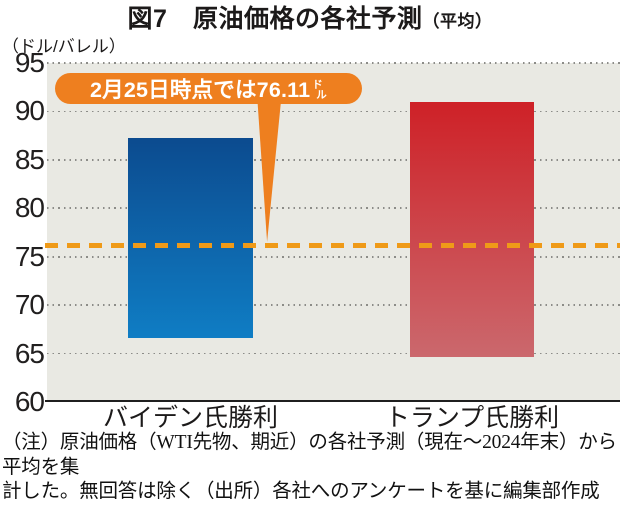  What do you see at coordinates (190, 238) in the screenshot?
I see `range-bar-biden-win` at bounding box center [190, 238].